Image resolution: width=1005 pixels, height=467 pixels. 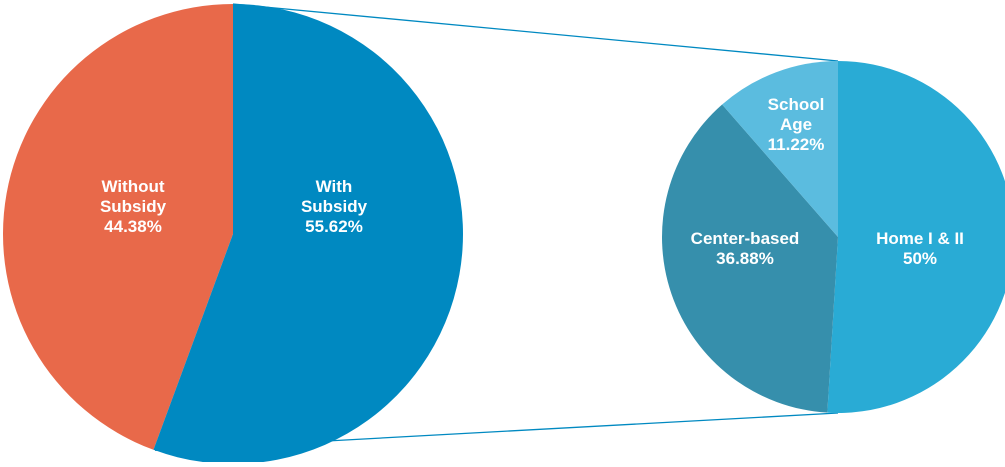 I want to click on slice-school, so click(x=780, y=148).